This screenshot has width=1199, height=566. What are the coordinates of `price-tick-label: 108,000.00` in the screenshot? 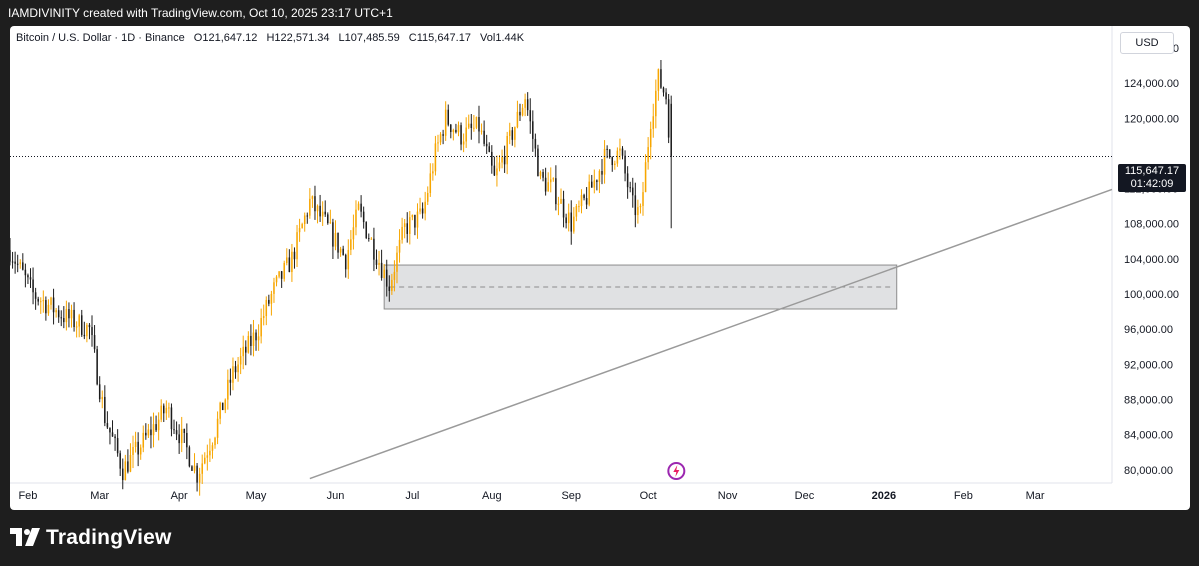 It's located at (1151, 225).